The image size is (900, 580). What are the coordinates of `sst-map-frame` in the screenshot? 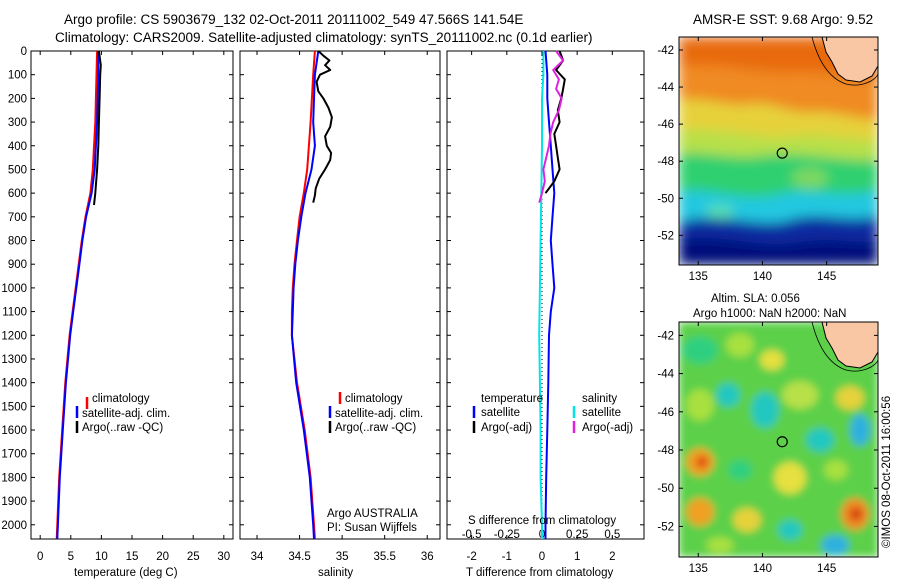 It's located at (778, 151).